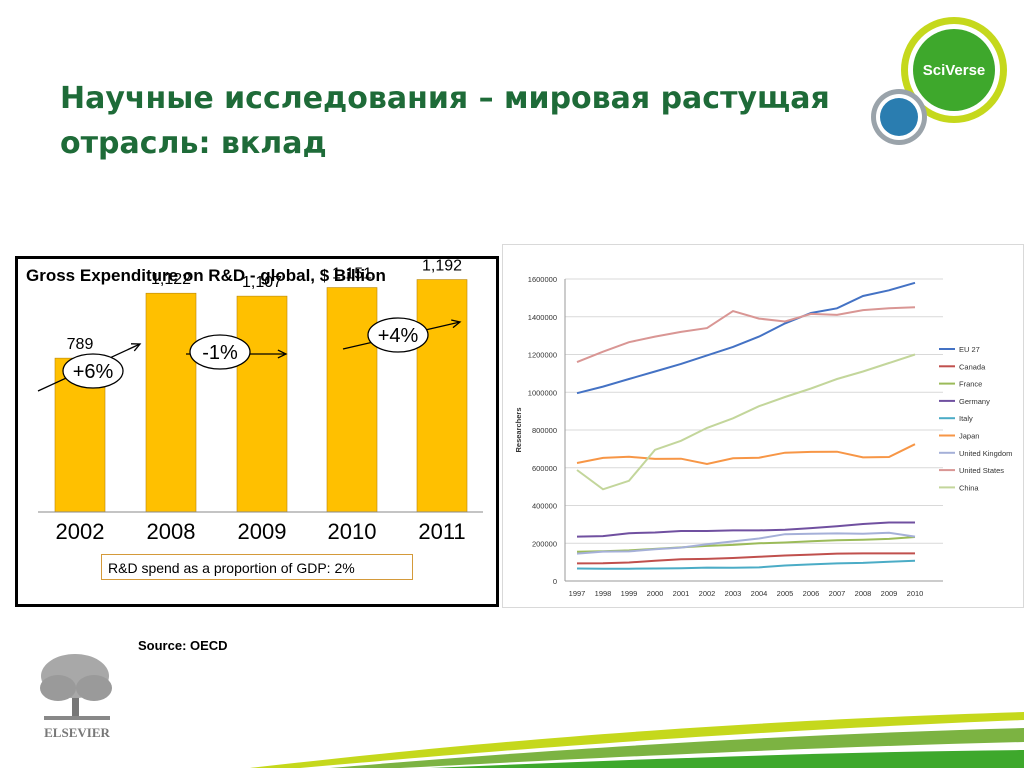 The image size is (1024, 768). I want to click on logo-text: SciVerse, so click(954, 70).